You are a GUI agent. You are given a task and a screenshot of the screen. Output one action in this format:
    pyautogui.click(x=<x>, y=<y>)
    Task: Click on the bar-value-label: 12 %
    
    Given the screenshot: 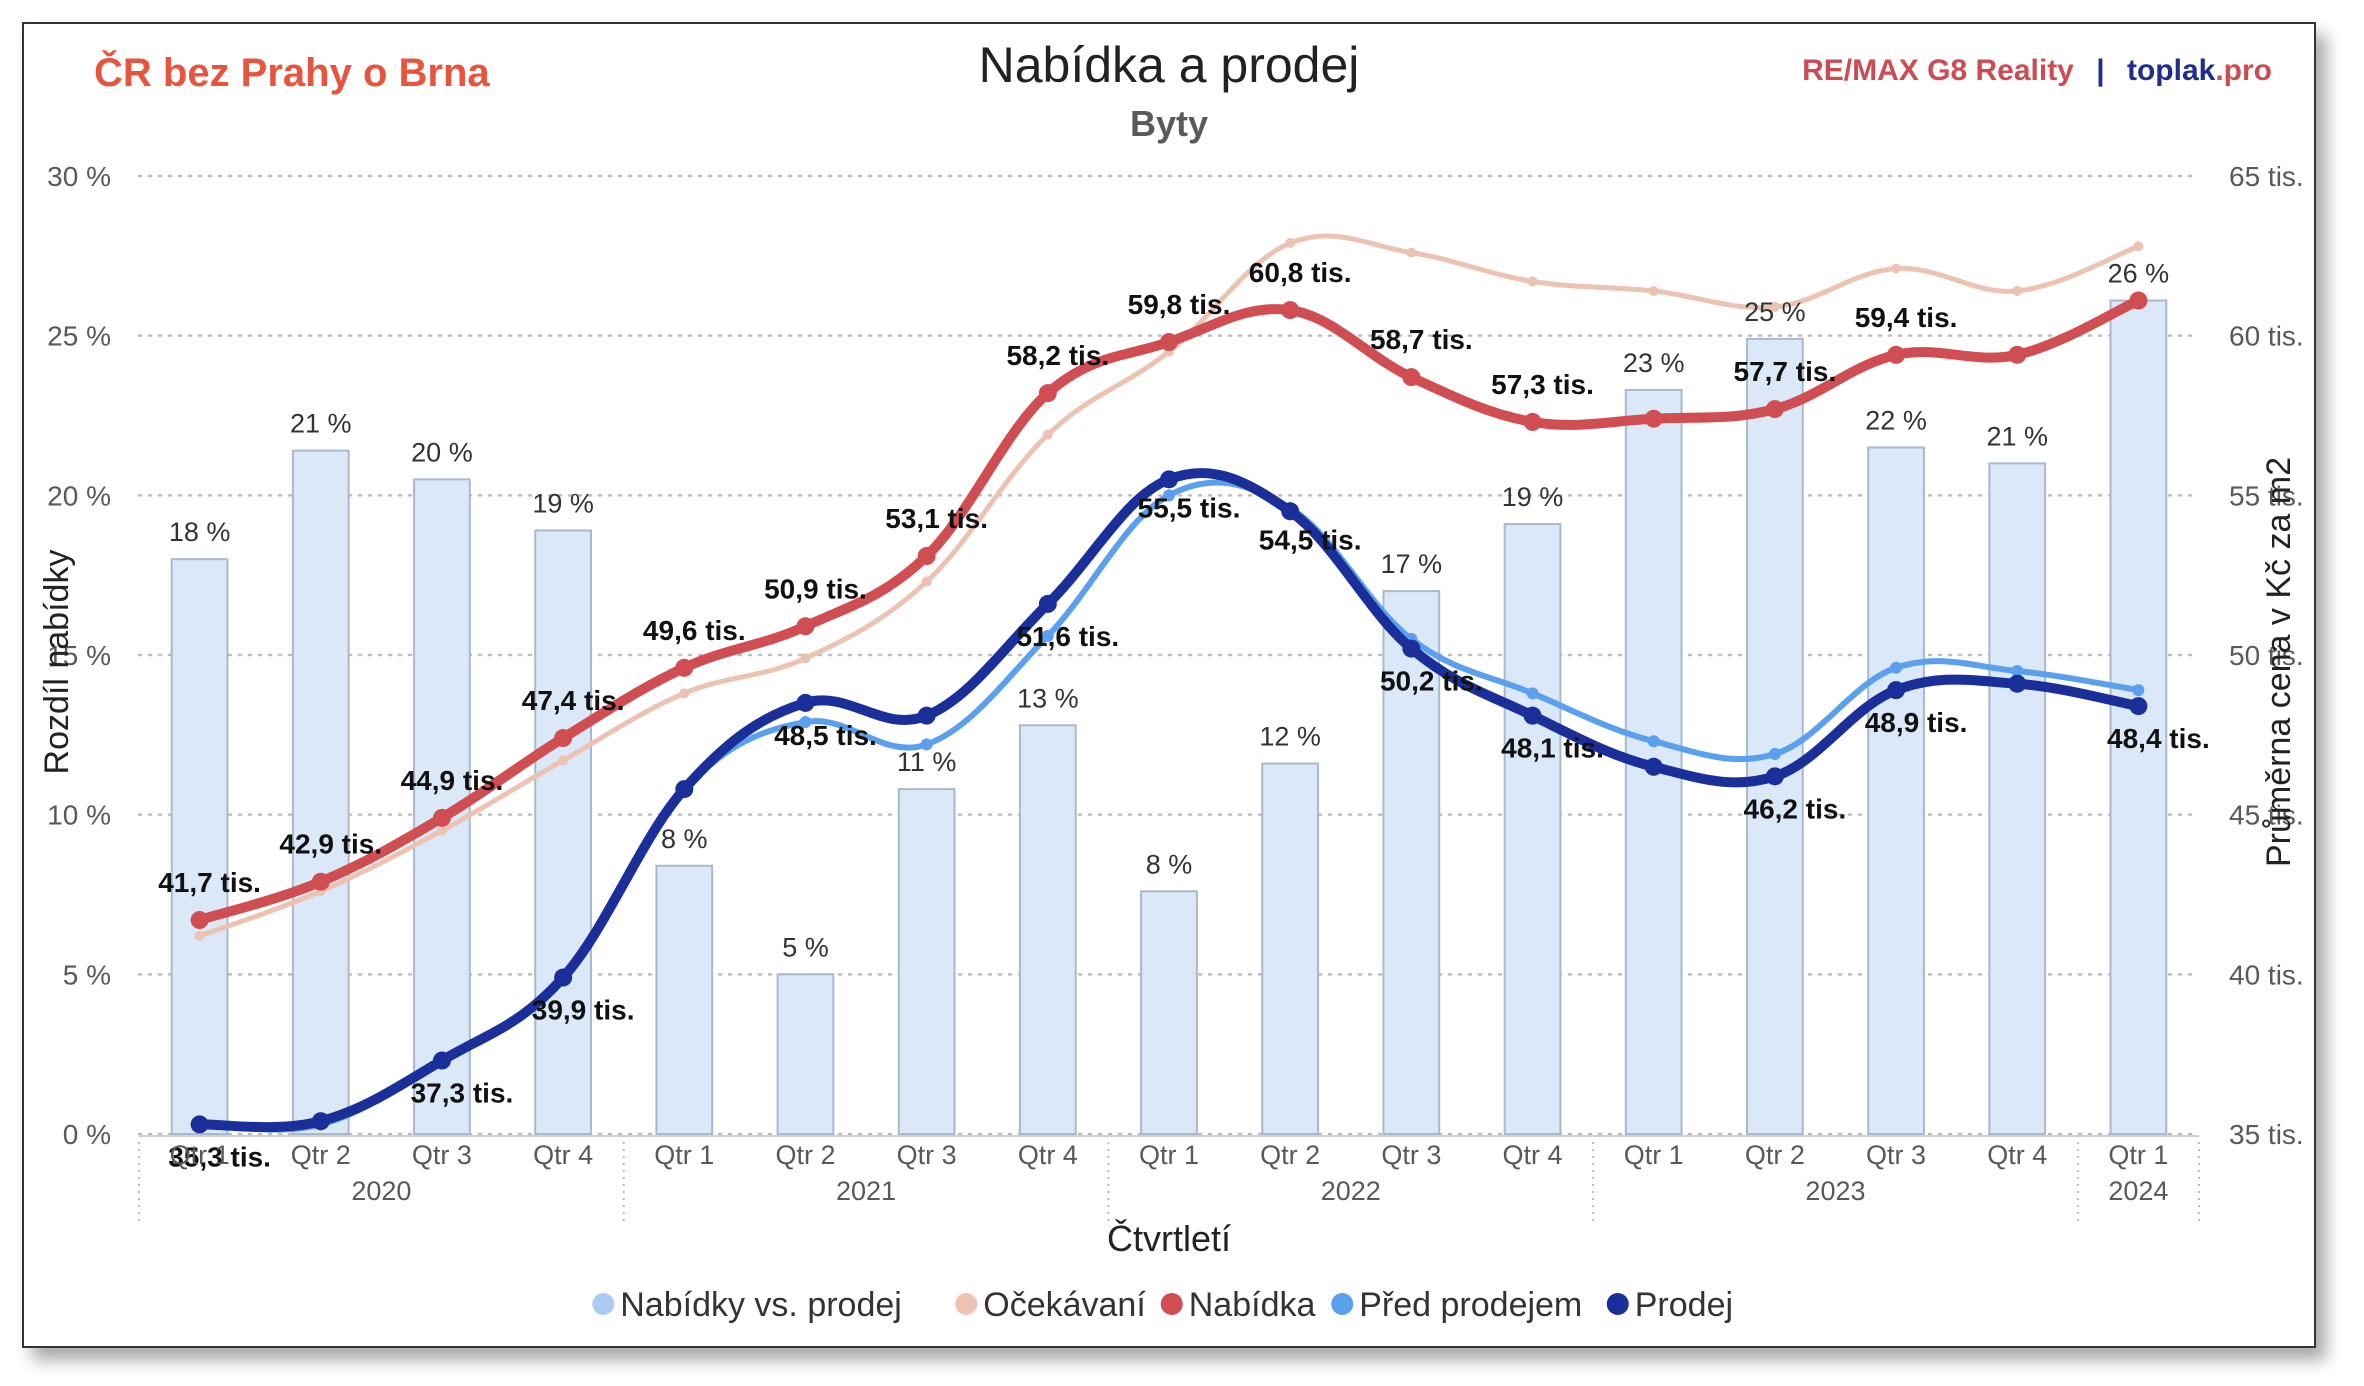 What is the action you would take?
    pyautogui.click(x=1290, y=737)
    